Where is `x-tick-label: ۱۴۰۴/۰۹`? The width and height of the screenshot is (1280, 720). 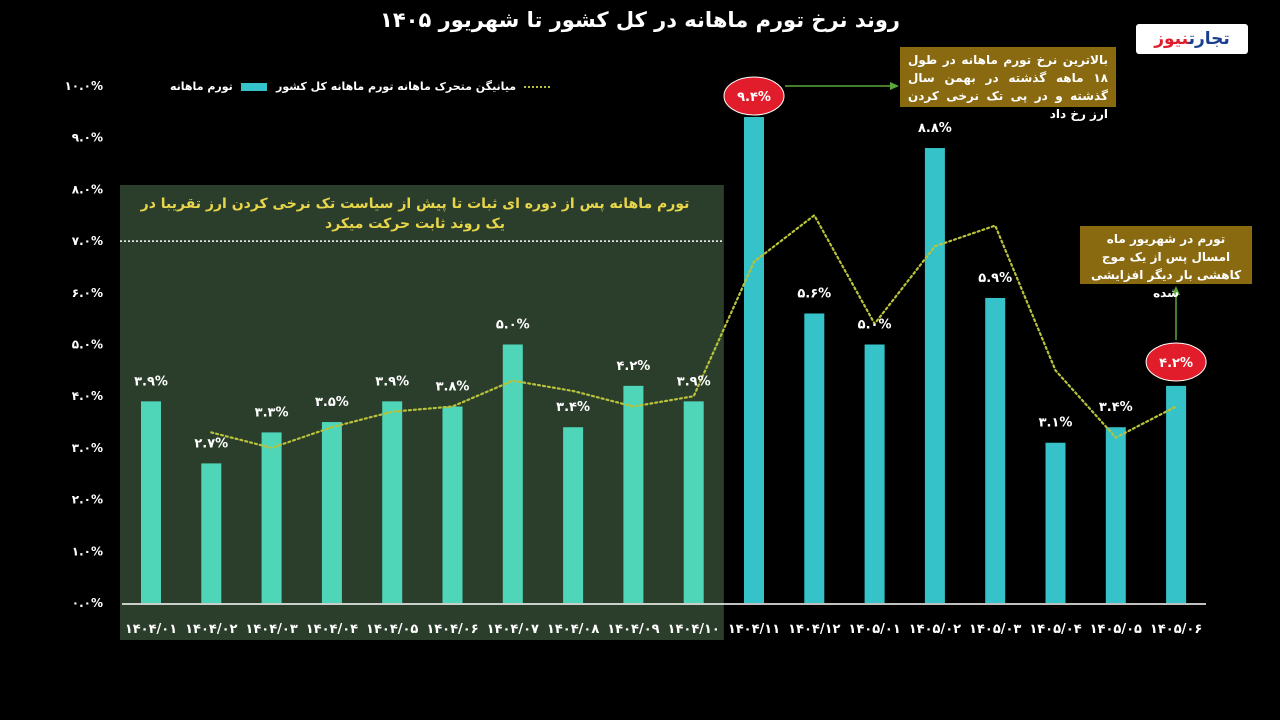 x-tick-label: ۱۴۰۴/۰۹ is located at coordinates (633, 629).